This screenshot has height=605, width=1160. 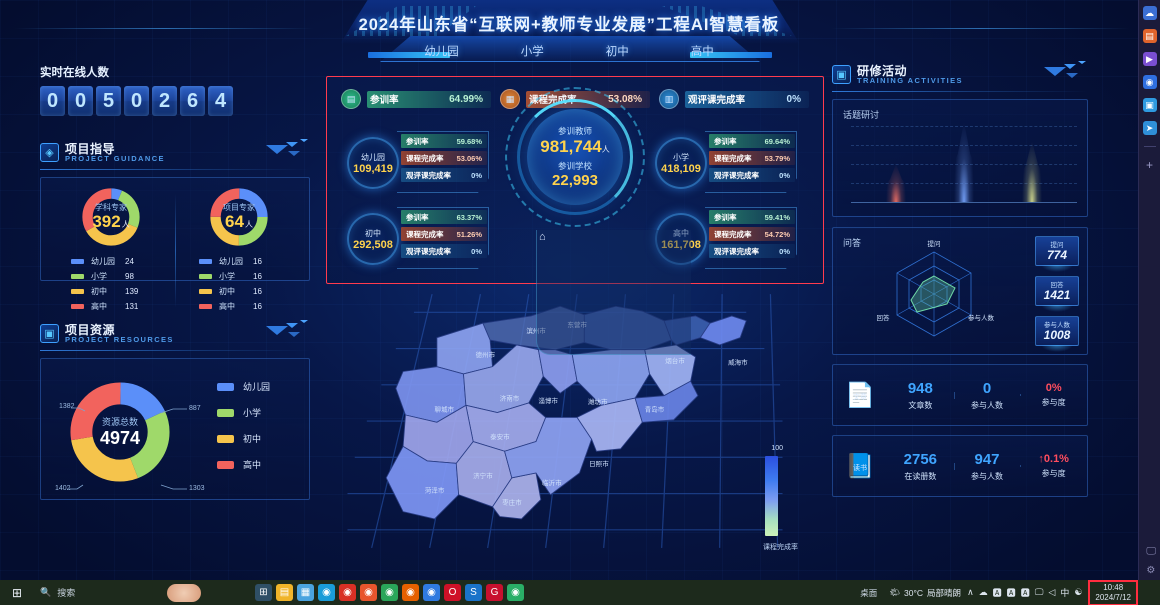 What do you see at coordinates (123, 261) in the screenshot?
I see `legend-item: 幼儿园 24` at bounding box center [123, 261].